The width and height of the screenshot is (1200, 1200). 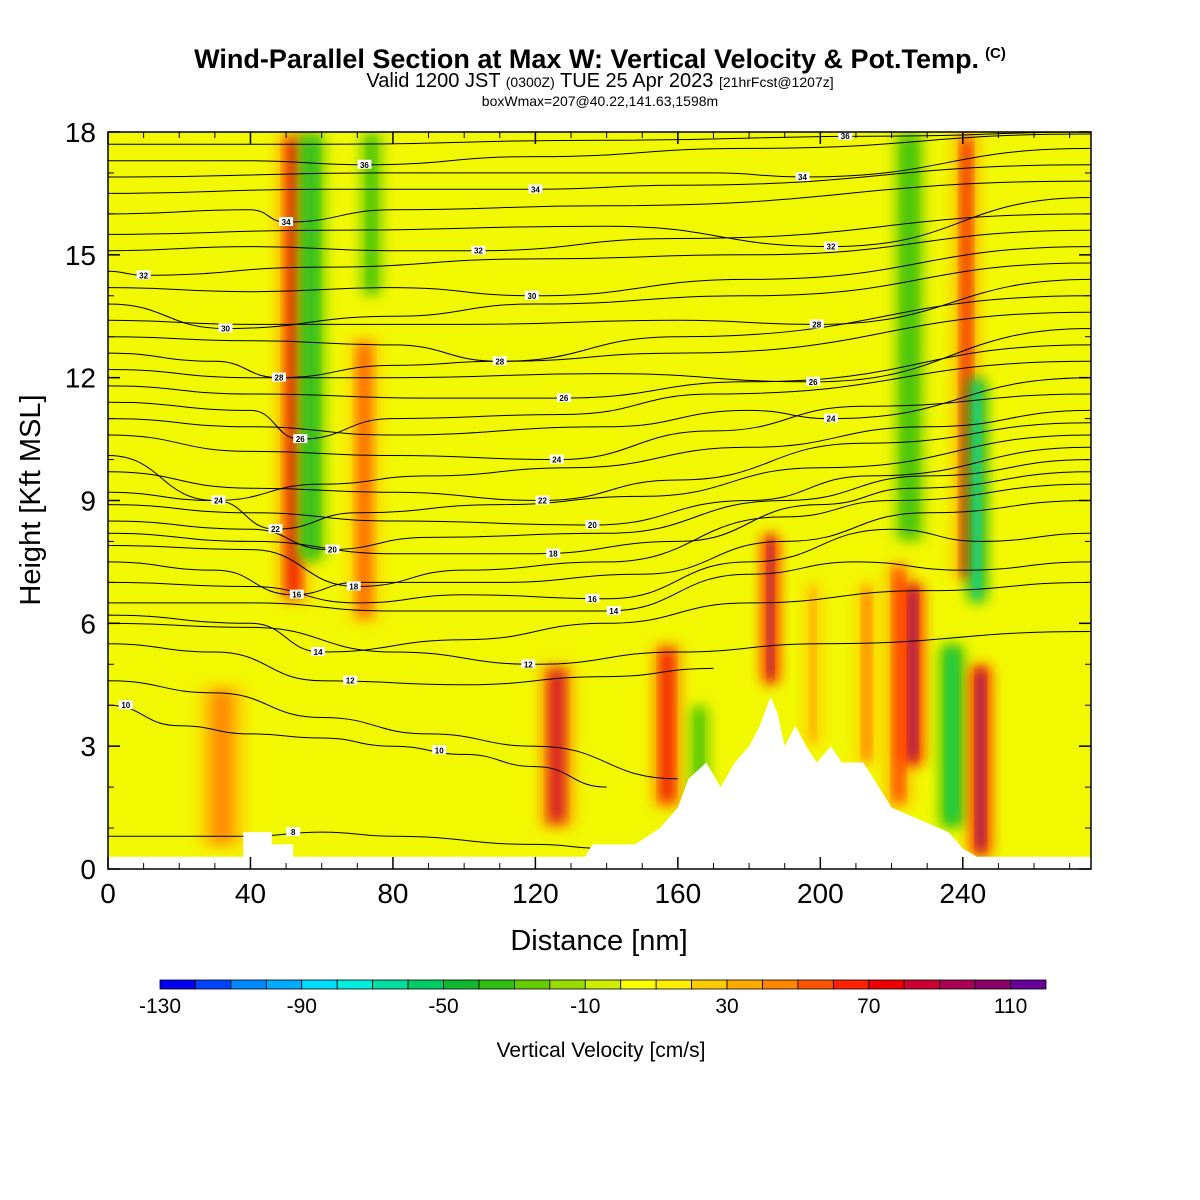 What do you see at coordinates (726, 1006) in the screenshot?
I see `colorbar-tick-label: 30` at bounding box center [726, 1006].